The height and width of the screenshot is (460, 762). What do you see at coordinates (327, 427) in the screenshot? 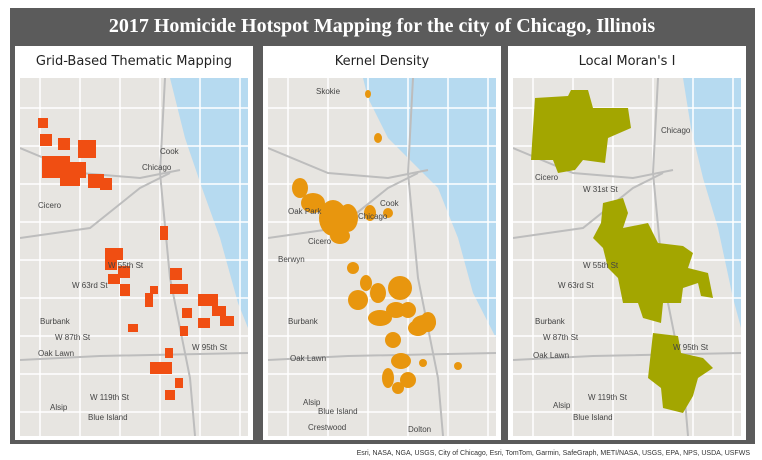
I see `place-label: Crestwood` at bounding box center [327, 427].